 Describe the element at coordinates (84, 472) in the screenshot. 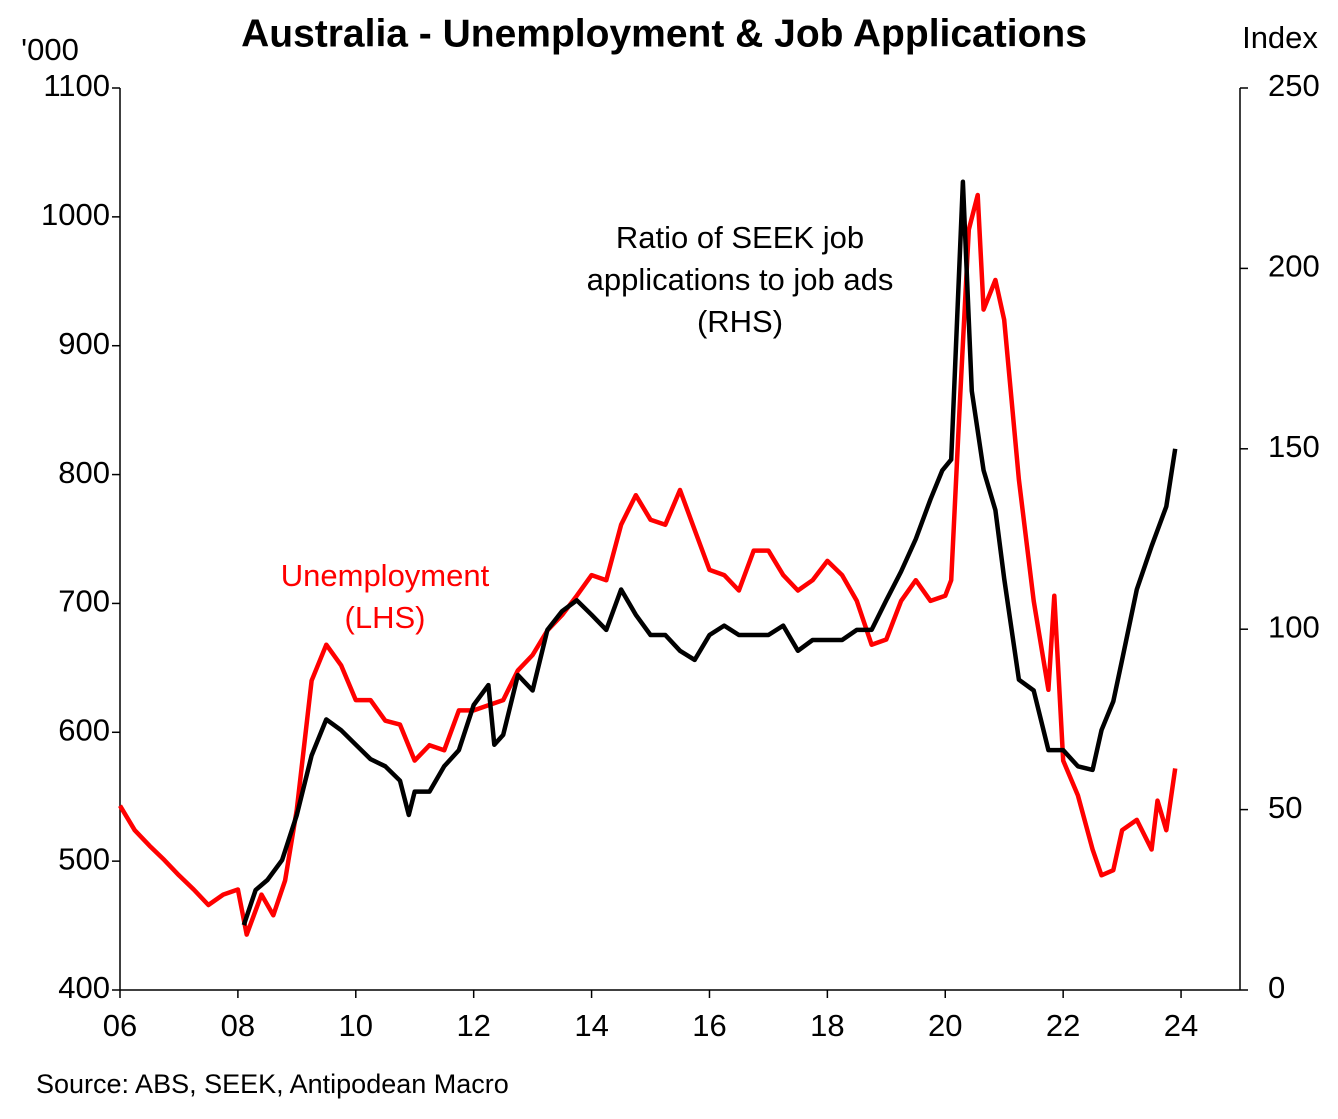

I see `y-tick-label: 800` at that location.